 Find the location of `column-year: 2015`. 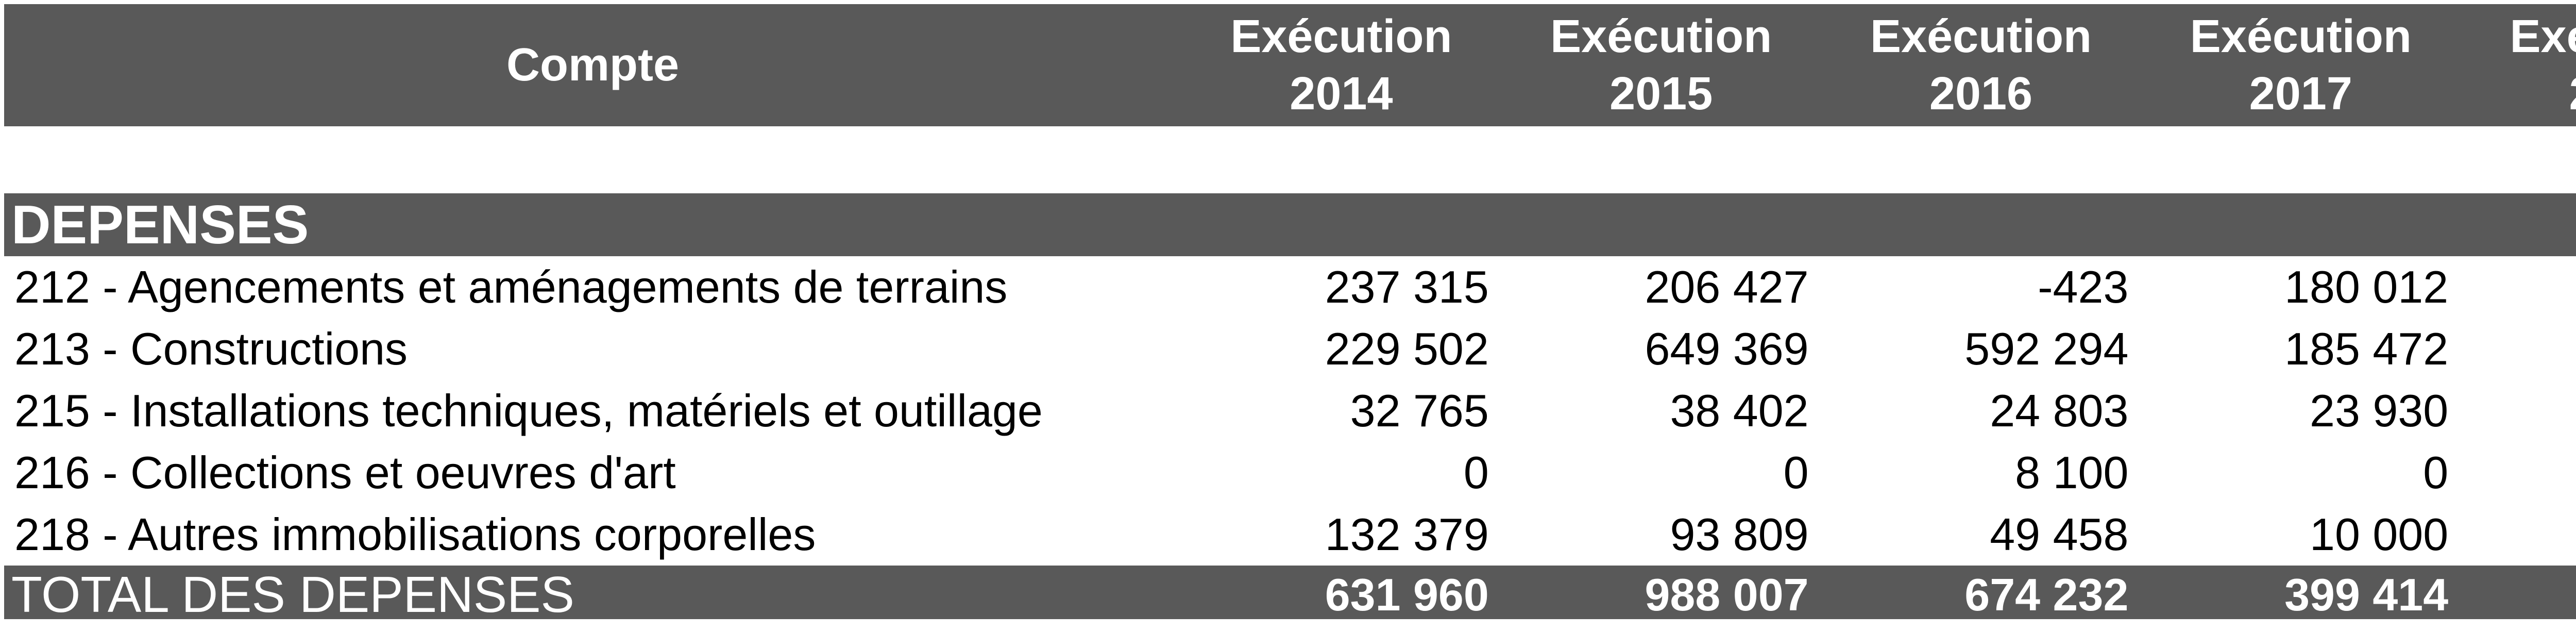

column-year: 2015 is located at coordinates (1661, 94).